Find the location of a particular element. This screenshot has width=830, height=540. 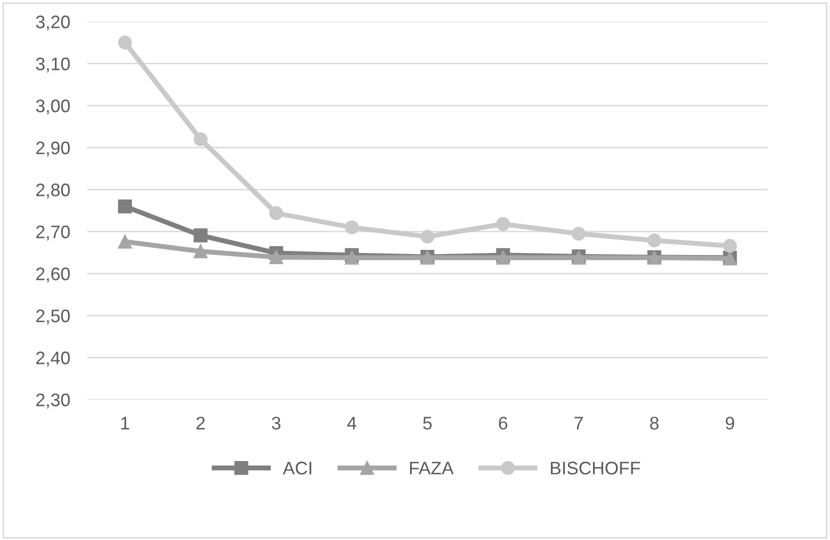

x-tick-label: 4 is located at coordinates (351, 423).